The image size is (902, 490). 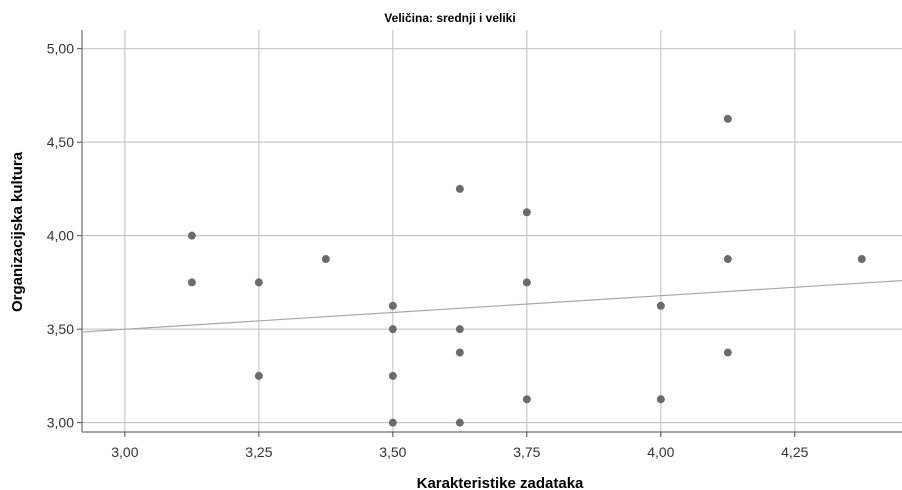 What do you see at coordinates (258, 452) in the screenshot?
I see `x-tick-label: 3,25` at bounding box center [258, 452].